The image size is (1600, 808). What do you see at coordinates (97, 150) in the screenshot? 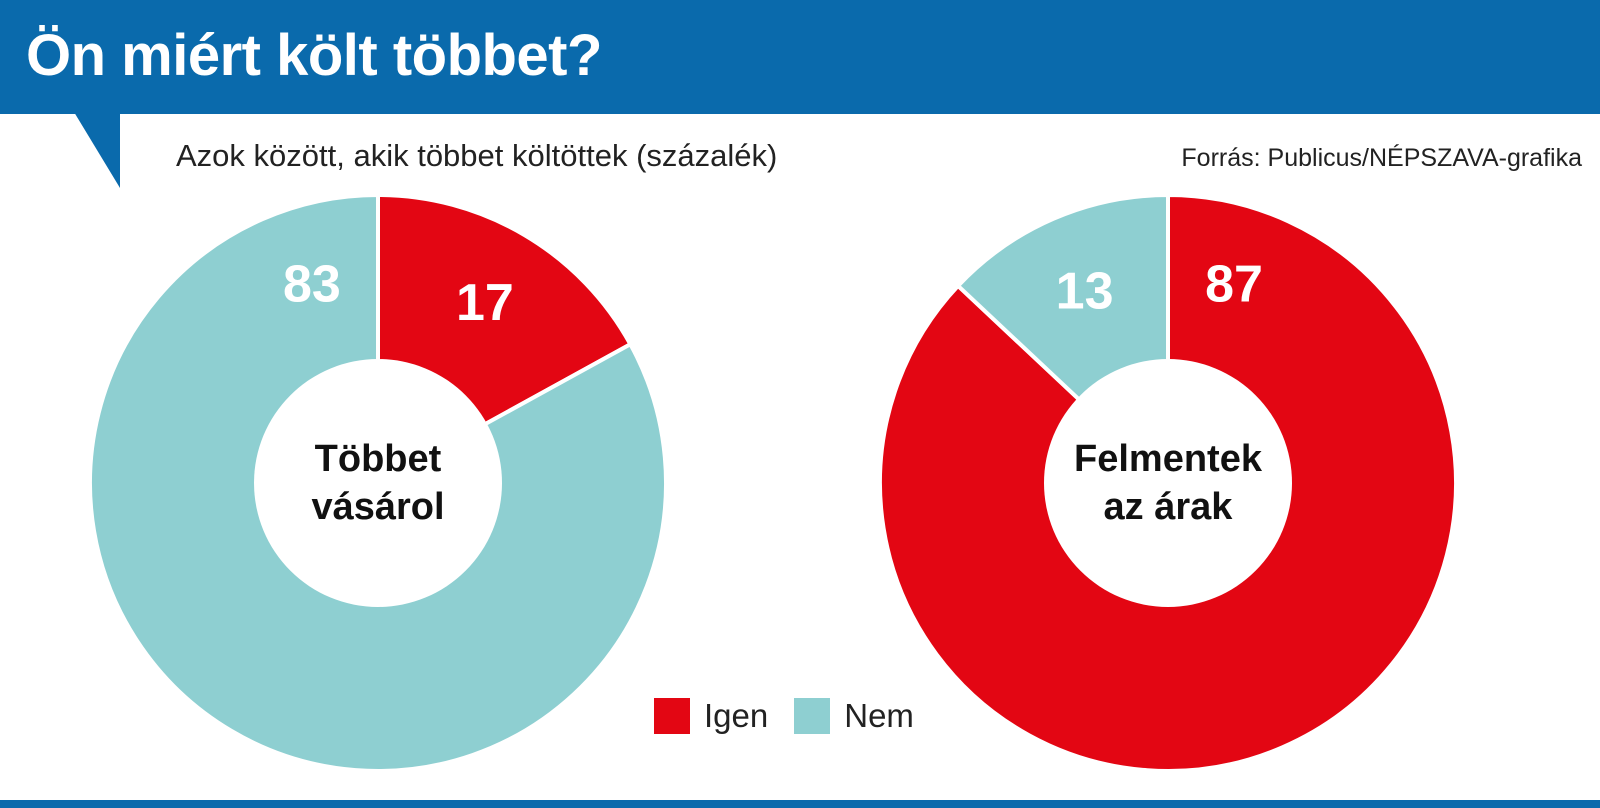
I see `header-callout-tail` at bounding box center [97, 150].